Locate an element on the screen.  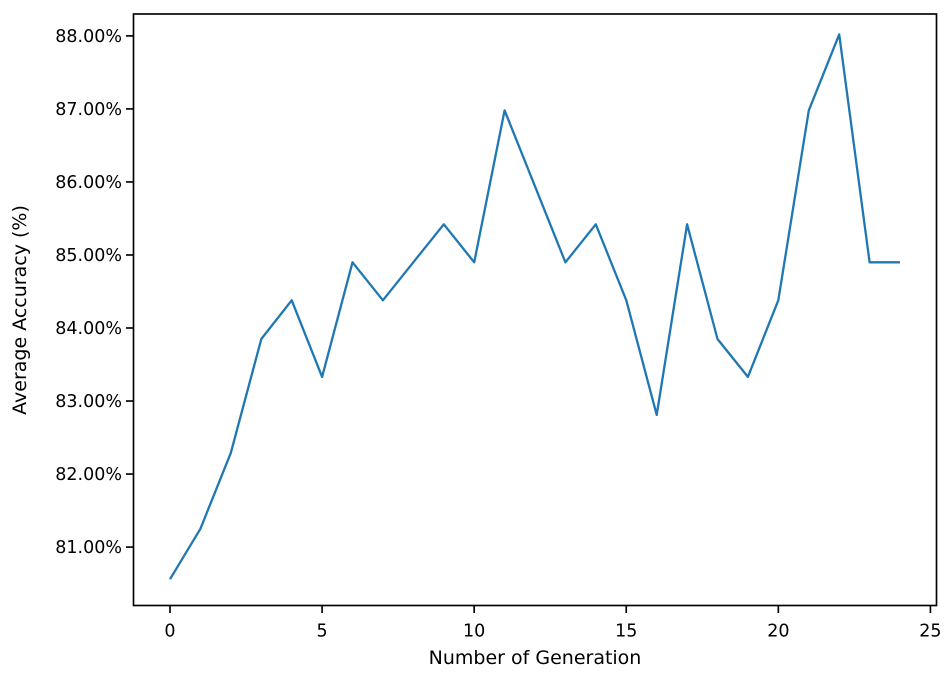
y-tick-label: 82.00% is located at coordinates (88, 475).